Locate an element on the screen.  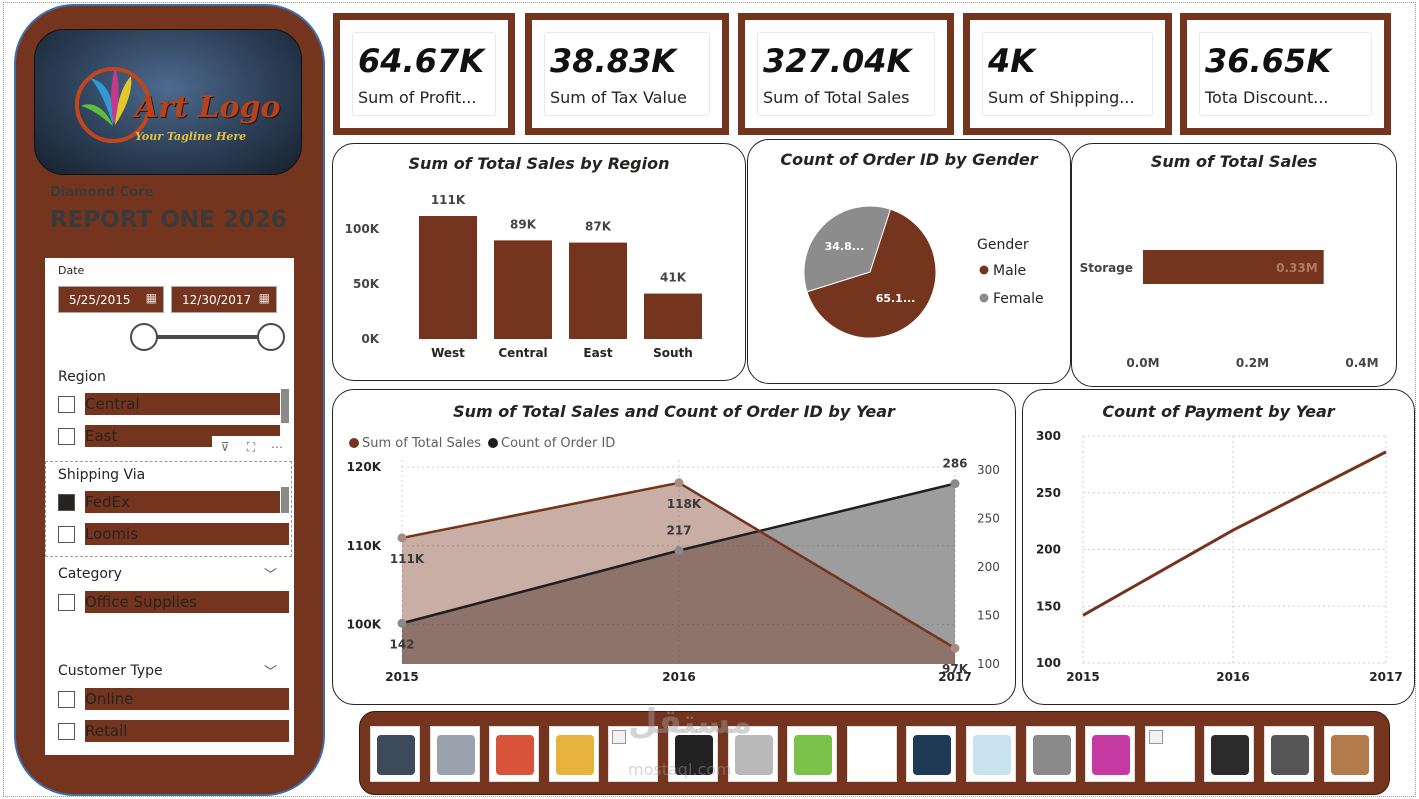
option-label: Central is located at coordinates (182, 404).